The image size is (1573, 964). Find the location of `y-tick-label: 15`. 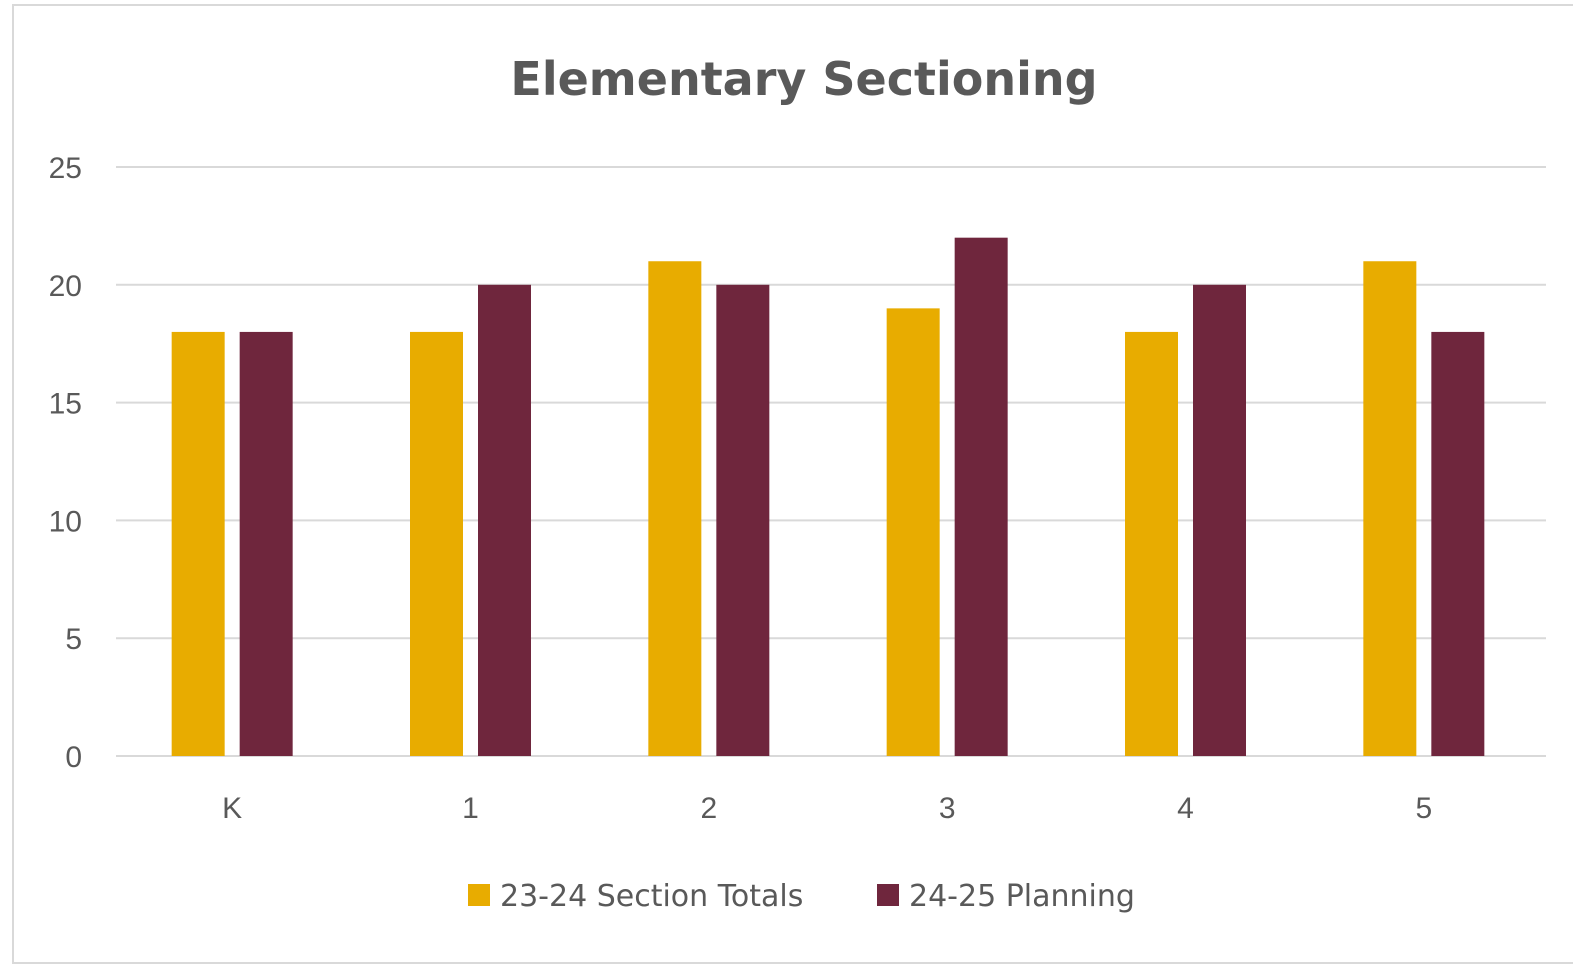

y-tick-label: 15 is located at coordinates (65, 404).